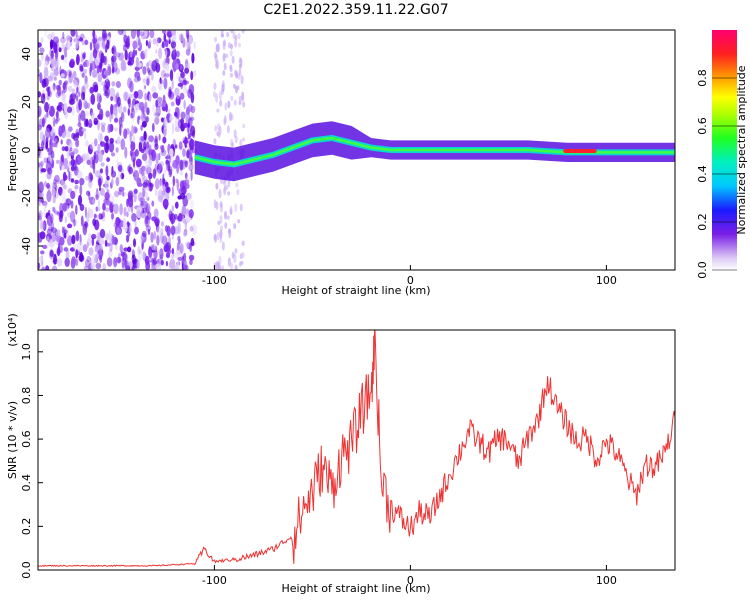  What do you see at coordinates (741, 149) in the screenshot?
I see `colorbar-label: Normalized spectral amplitude` at bounding box center [741, 149].